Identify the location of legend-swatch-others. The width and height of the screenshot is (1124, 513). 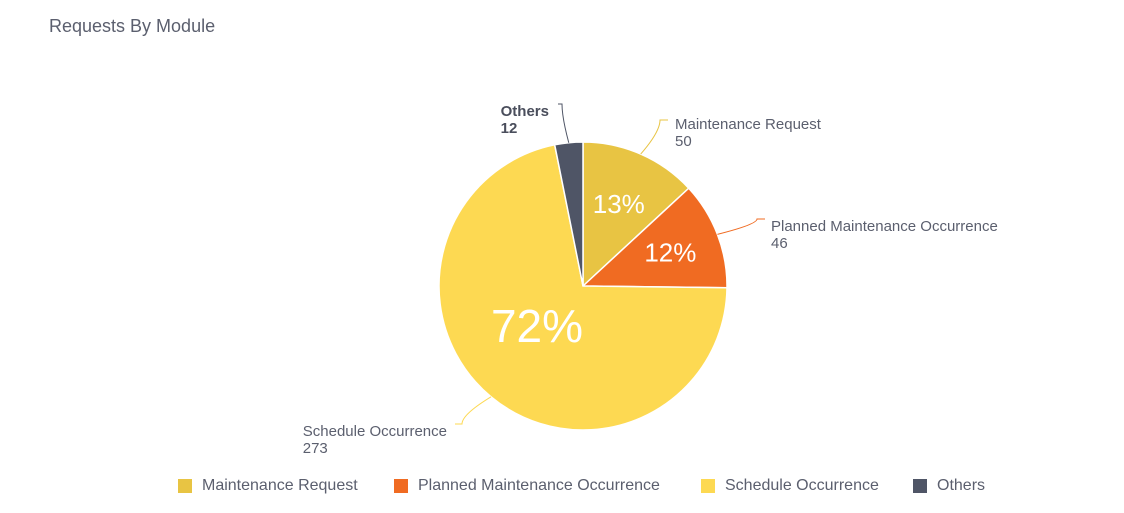
(920, 486).